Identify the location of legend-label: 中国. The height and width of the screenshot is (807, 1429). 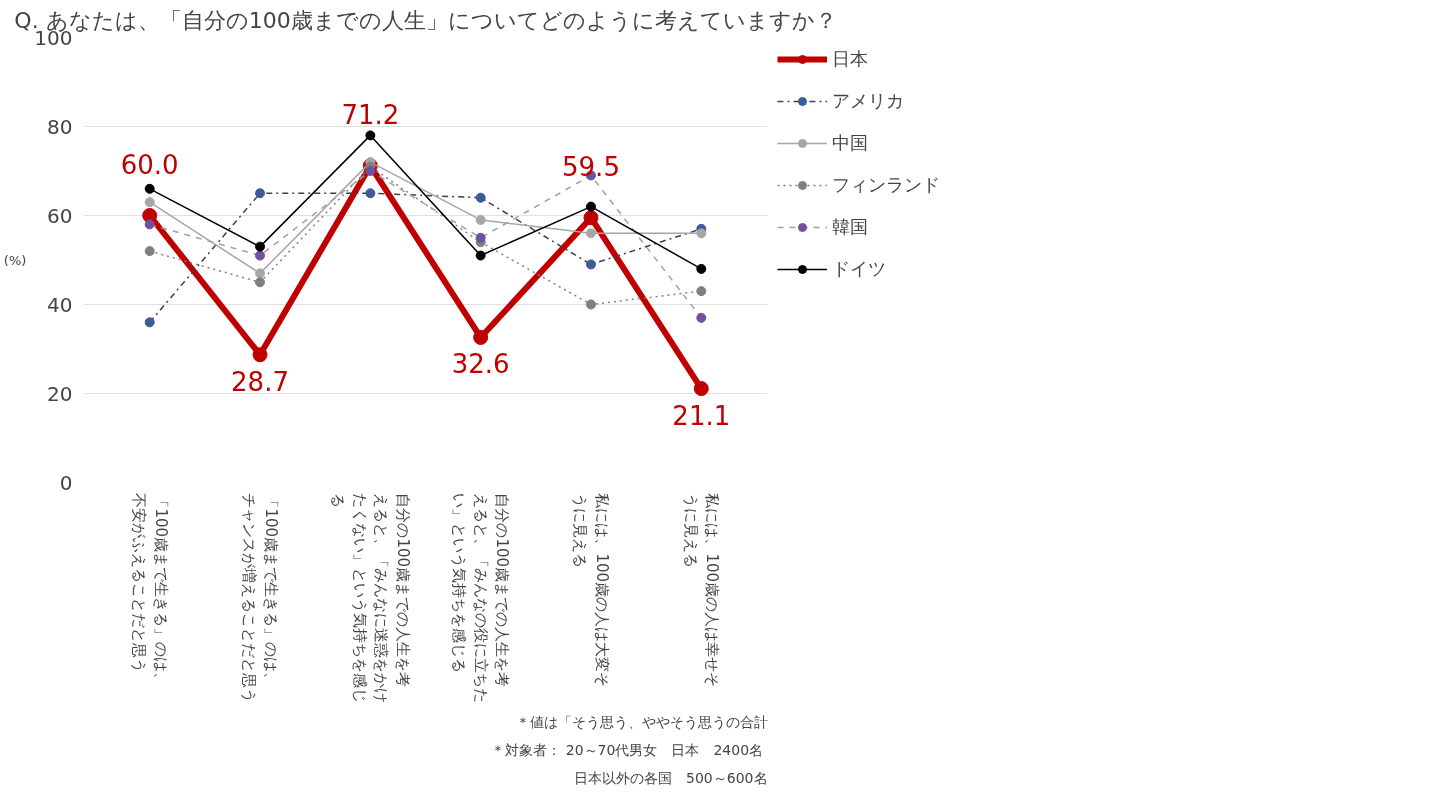
(850, 143).